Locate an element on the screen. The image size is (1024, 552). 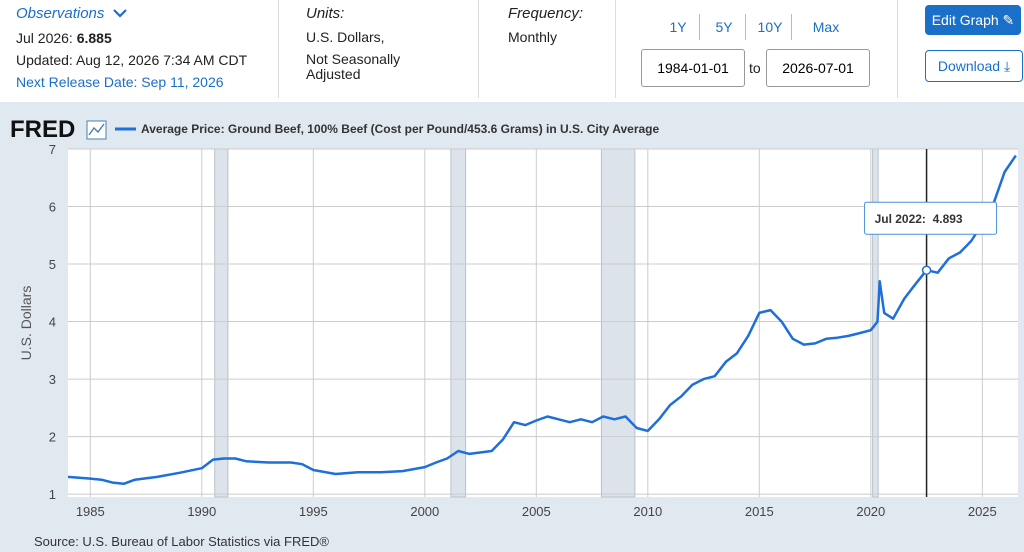
hover-point is located at coordinates (926, 270).